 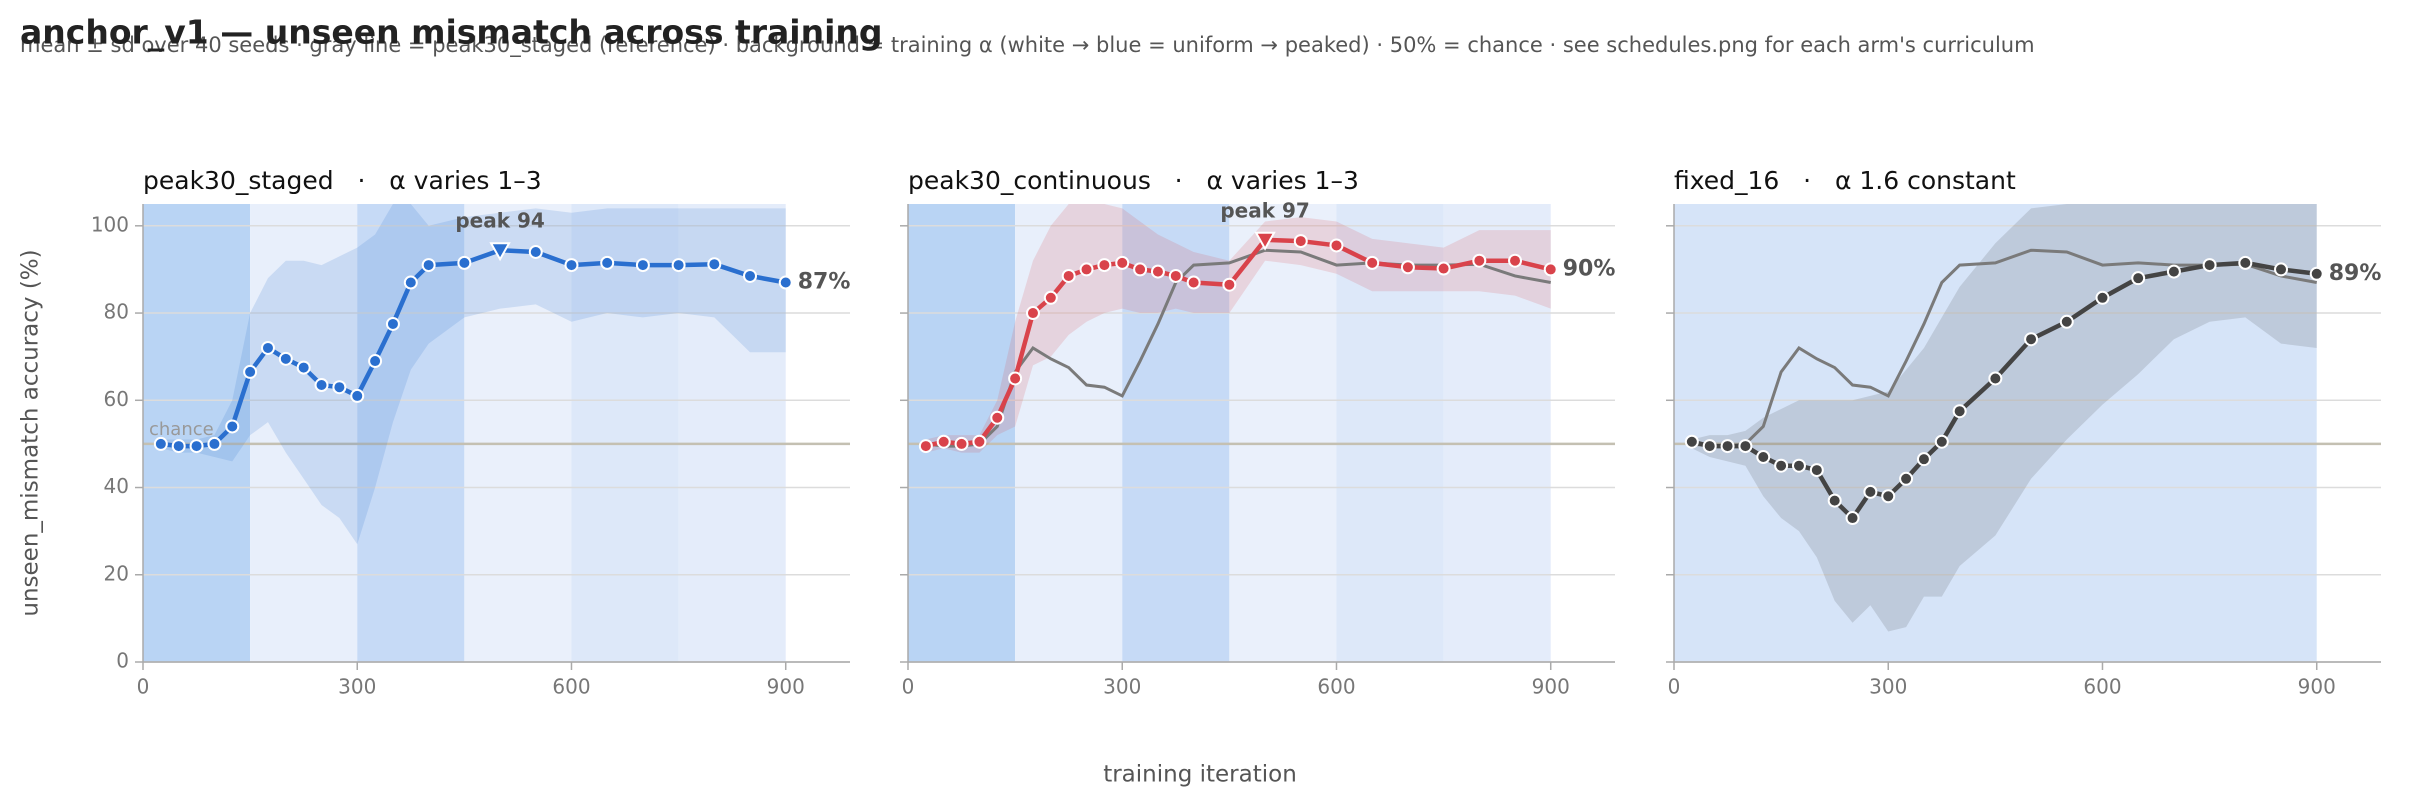 What do you see at coordinates (116, 486) in the screenshot?
I see `y-tick-label: 40` at bounding box center [116, 486].